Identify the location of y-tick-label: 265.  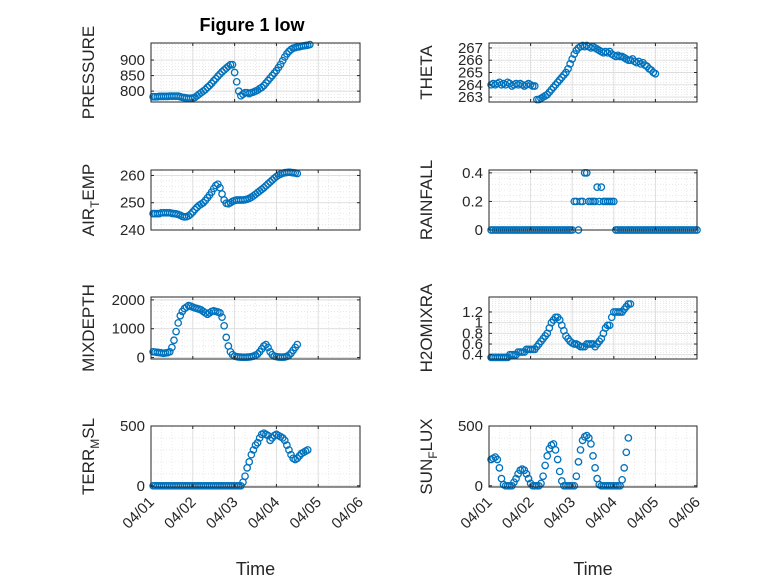
(470, 73).